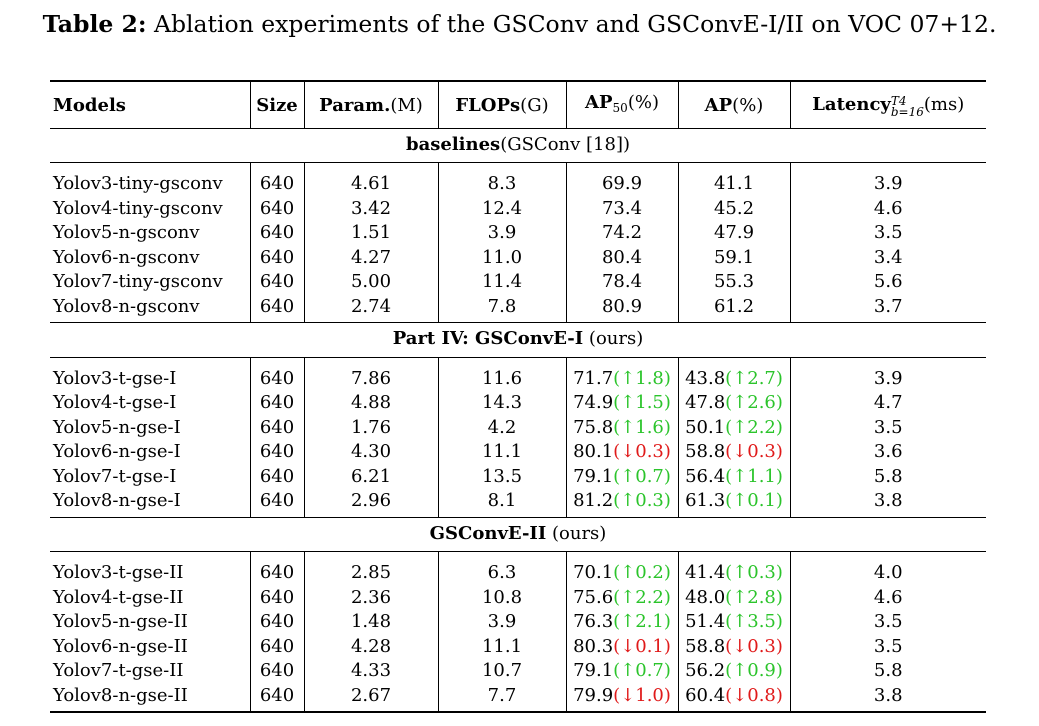  I want to click on cell-model: Yolov6-n-gsconv, so click(126, 257).